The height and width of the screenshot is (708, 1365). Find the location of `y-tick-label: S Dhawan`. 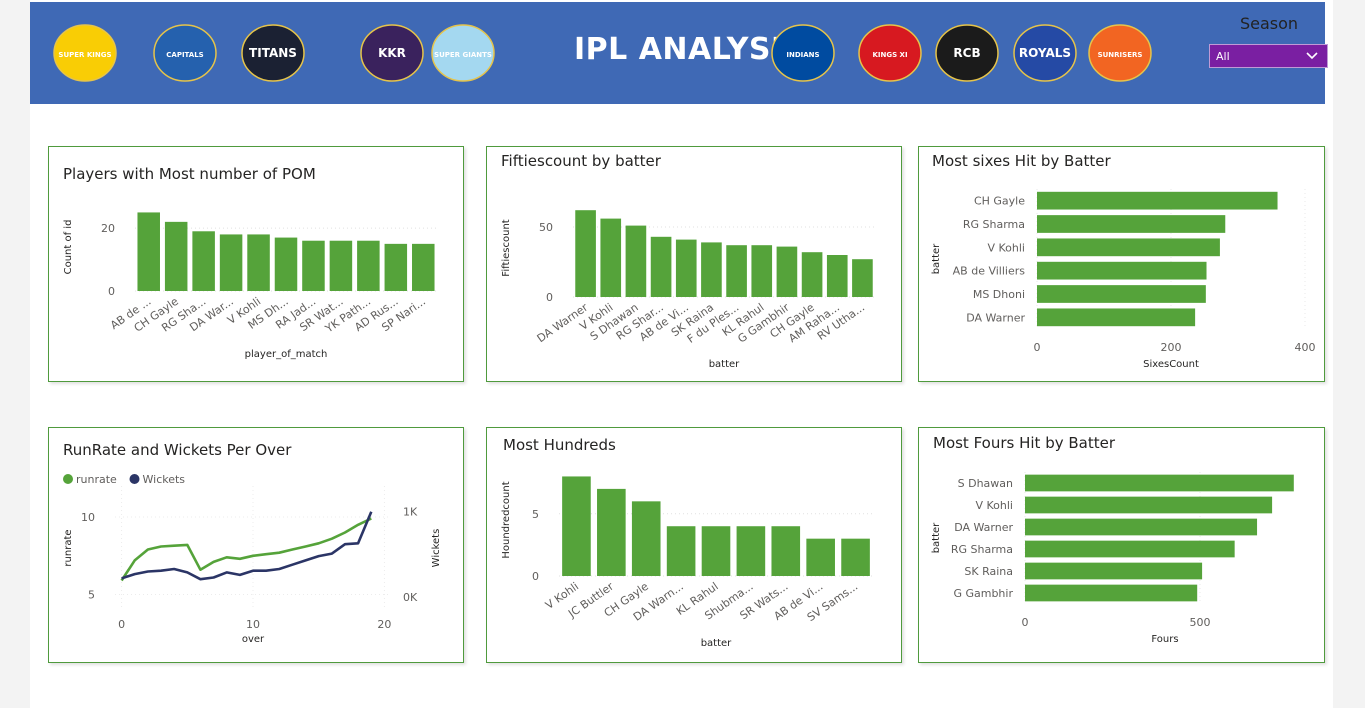

y-tick-label: S Dhawan is located at coordinates (985, 483).